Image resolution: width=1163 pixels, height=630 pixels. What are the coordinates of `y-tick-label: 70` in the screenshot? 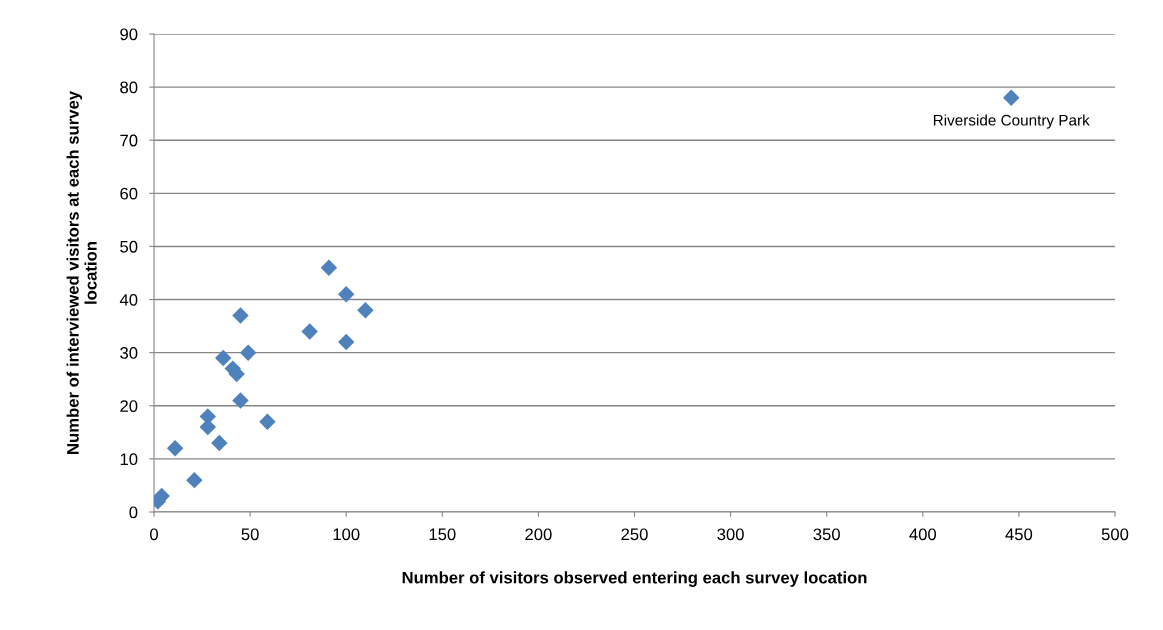 It's located at (129, 140).